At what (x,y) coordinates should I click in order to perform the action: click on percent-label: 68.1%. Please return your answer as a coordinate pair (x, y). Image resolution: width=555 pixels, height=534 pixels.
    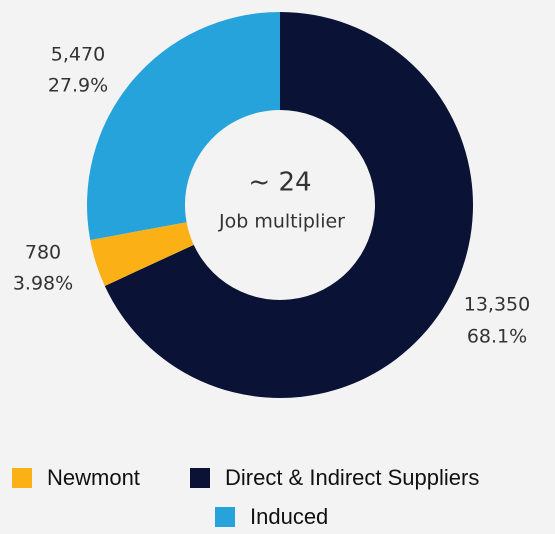
    Looking at the image, I should click on (497, 337).